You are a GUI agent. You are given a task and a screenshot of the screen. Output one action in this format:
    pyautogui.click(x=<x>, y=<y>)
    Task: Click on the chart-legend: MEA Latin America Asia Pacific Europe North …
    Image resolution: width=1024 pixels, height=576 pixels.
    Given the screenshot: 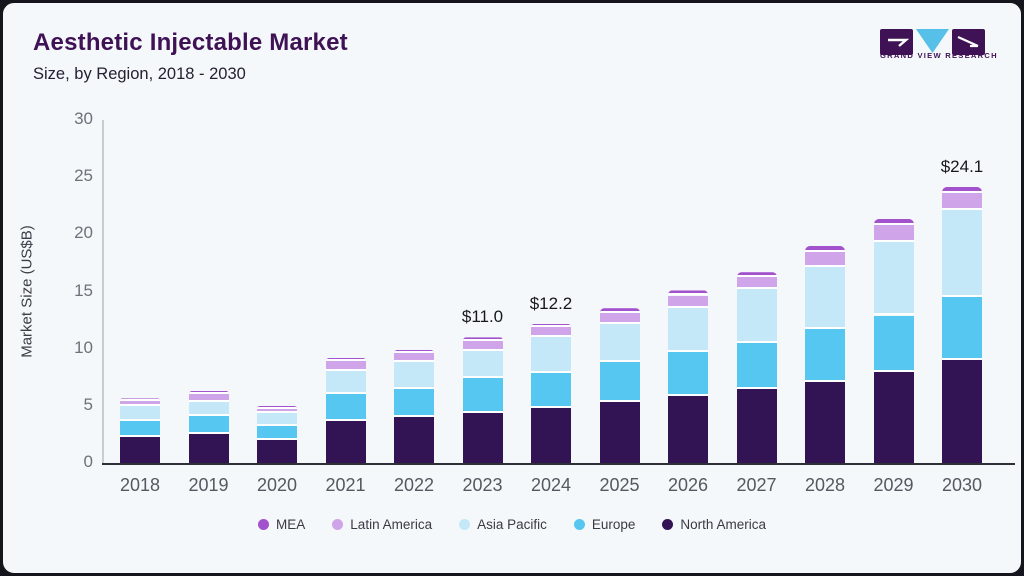 What is the action you would take?
    pyautogui.click(x=512, y=524)
    